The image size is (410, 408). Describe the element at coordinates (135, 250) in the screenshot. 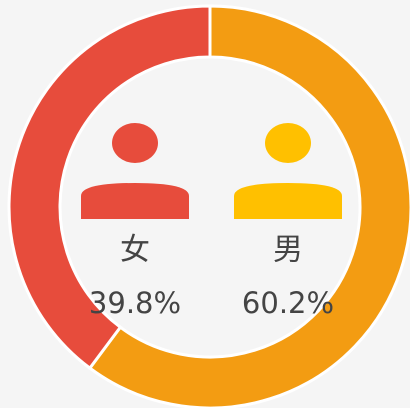

I see `category-label: 女` at that location.